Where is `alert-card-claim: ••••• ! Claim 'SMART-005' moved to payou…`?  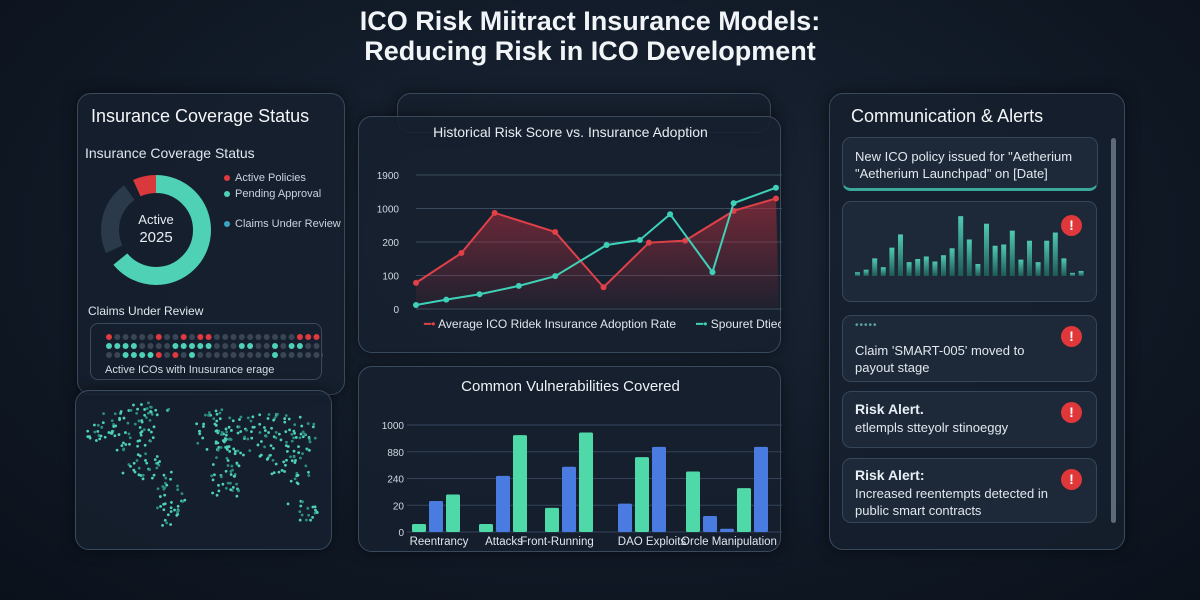
alert-card-claim: ••••• ! Claim 'SMART-005' moved to payou… is located at coordinates (969, 348).